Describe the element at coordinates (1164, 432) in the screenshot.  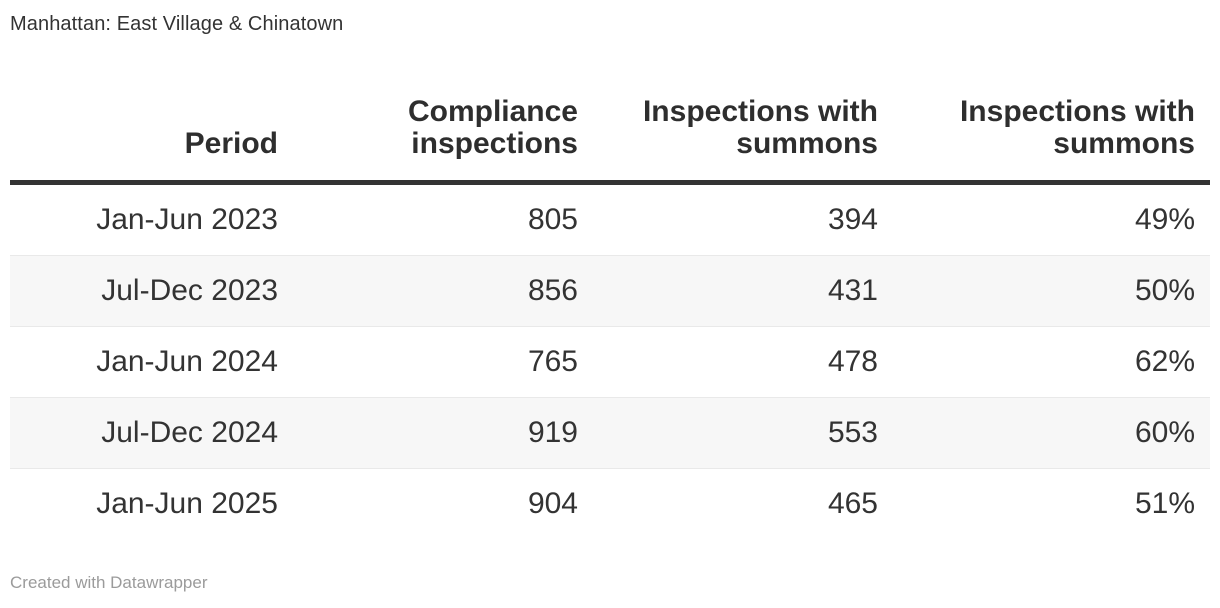
I see `cell-summons-percent: 60%` at that location.